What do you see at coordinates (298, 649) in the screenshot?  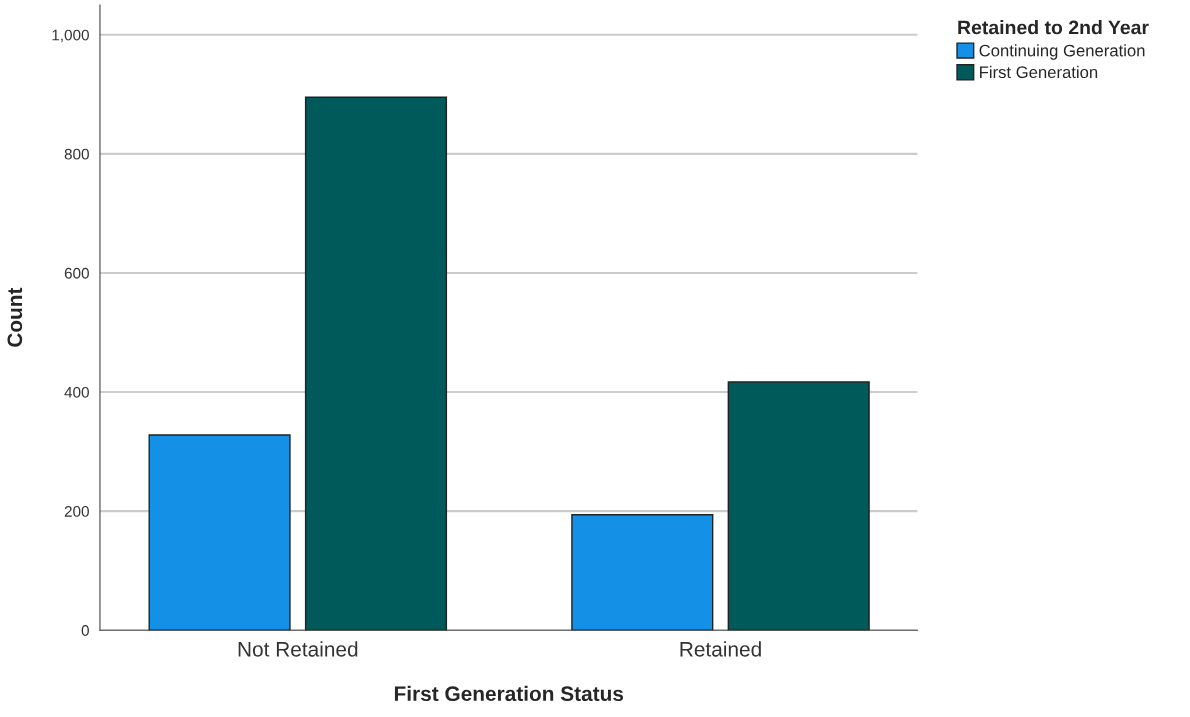 I see `x-tick-label: Not Retained` at bounding box center [298, 649].